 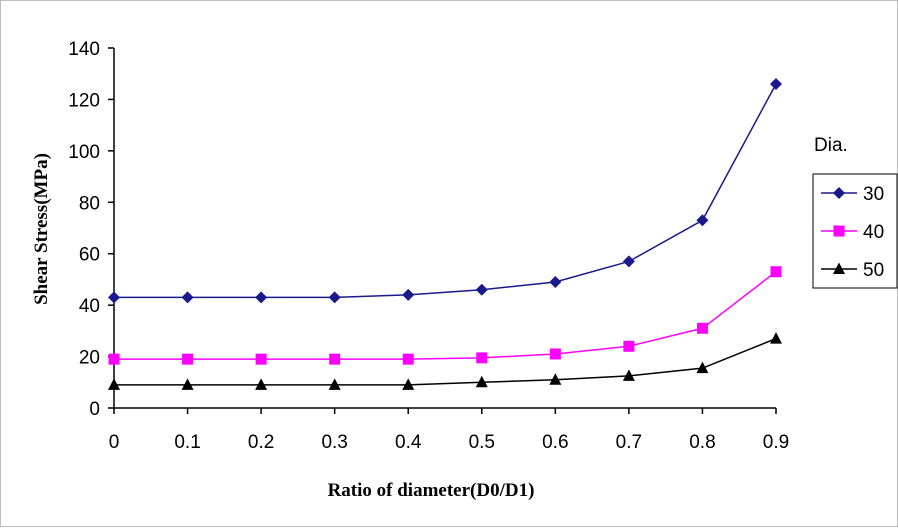 I want to click on x-tick-label: 0.7, so click(x=629, y=442).